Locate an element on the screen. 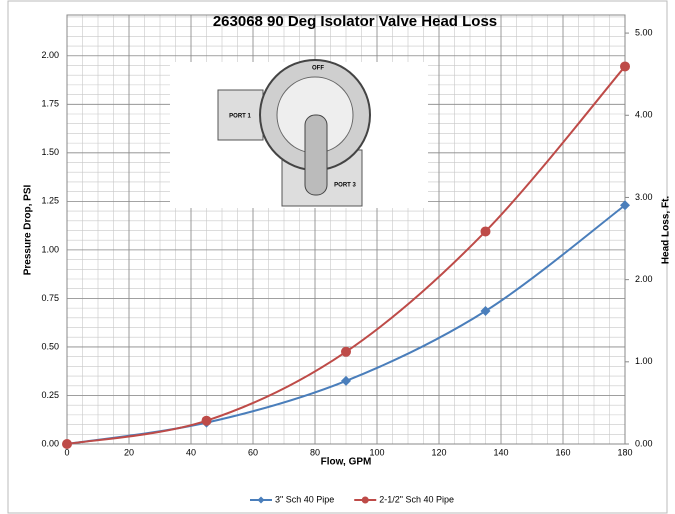 The height and width of the screenshot is (514, 675). valve-handle is located at coordinates (316, 155).